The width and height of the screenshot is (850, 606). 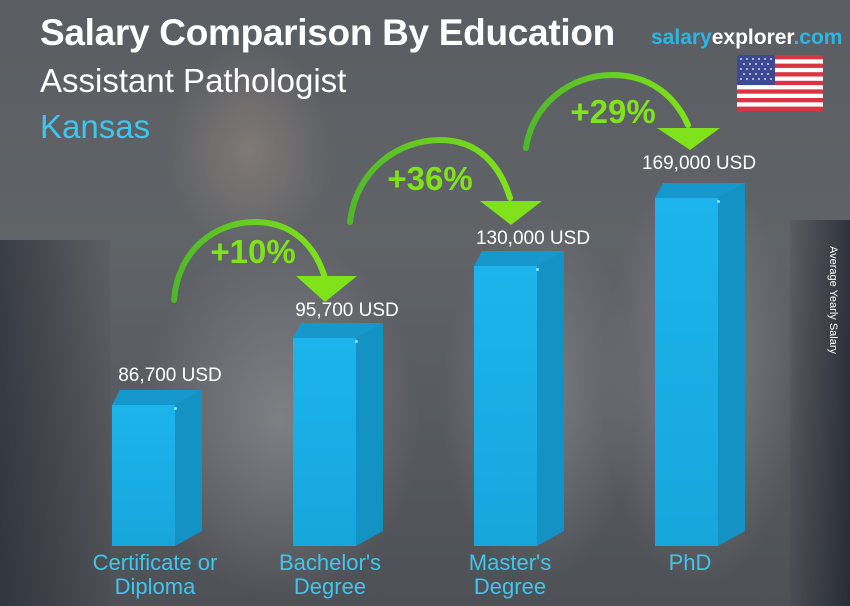 I want to click on increase-label: +36%, so click(x=430, y=178).